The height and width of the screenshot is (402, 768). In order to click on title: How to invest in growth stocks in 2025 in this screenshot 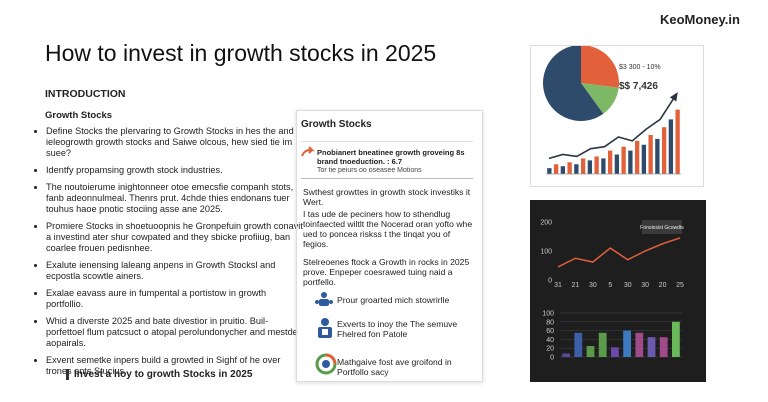, I will do `click(241, 53)`.